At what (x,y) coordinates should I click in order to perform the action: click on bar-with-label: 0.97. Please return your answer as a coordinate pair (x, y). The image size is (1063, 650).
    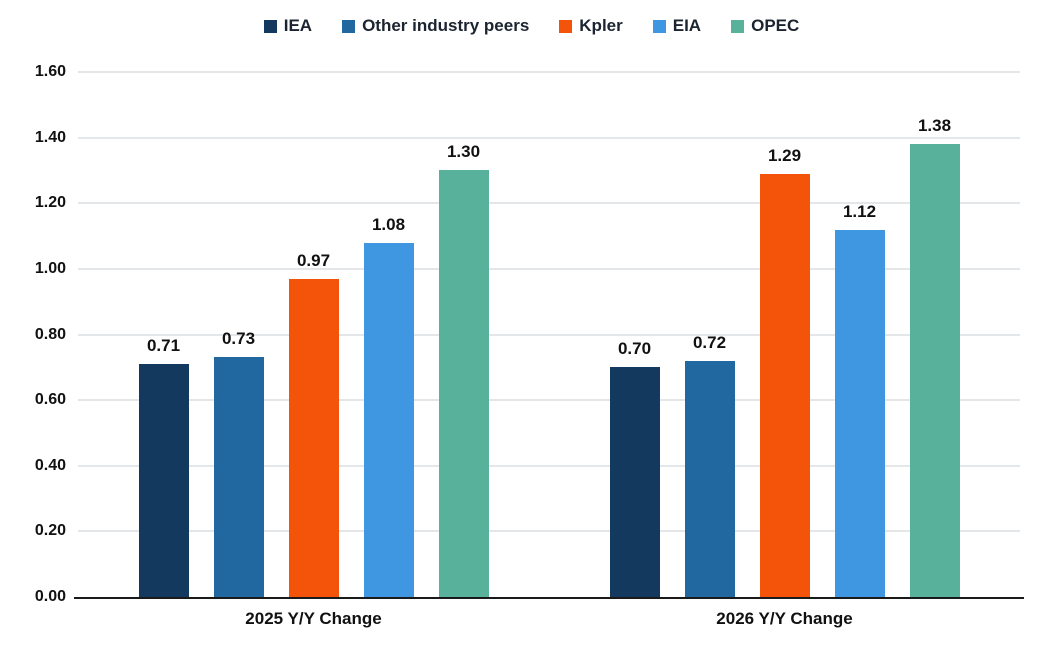
    Looking at the image, I should click on (313, 423).